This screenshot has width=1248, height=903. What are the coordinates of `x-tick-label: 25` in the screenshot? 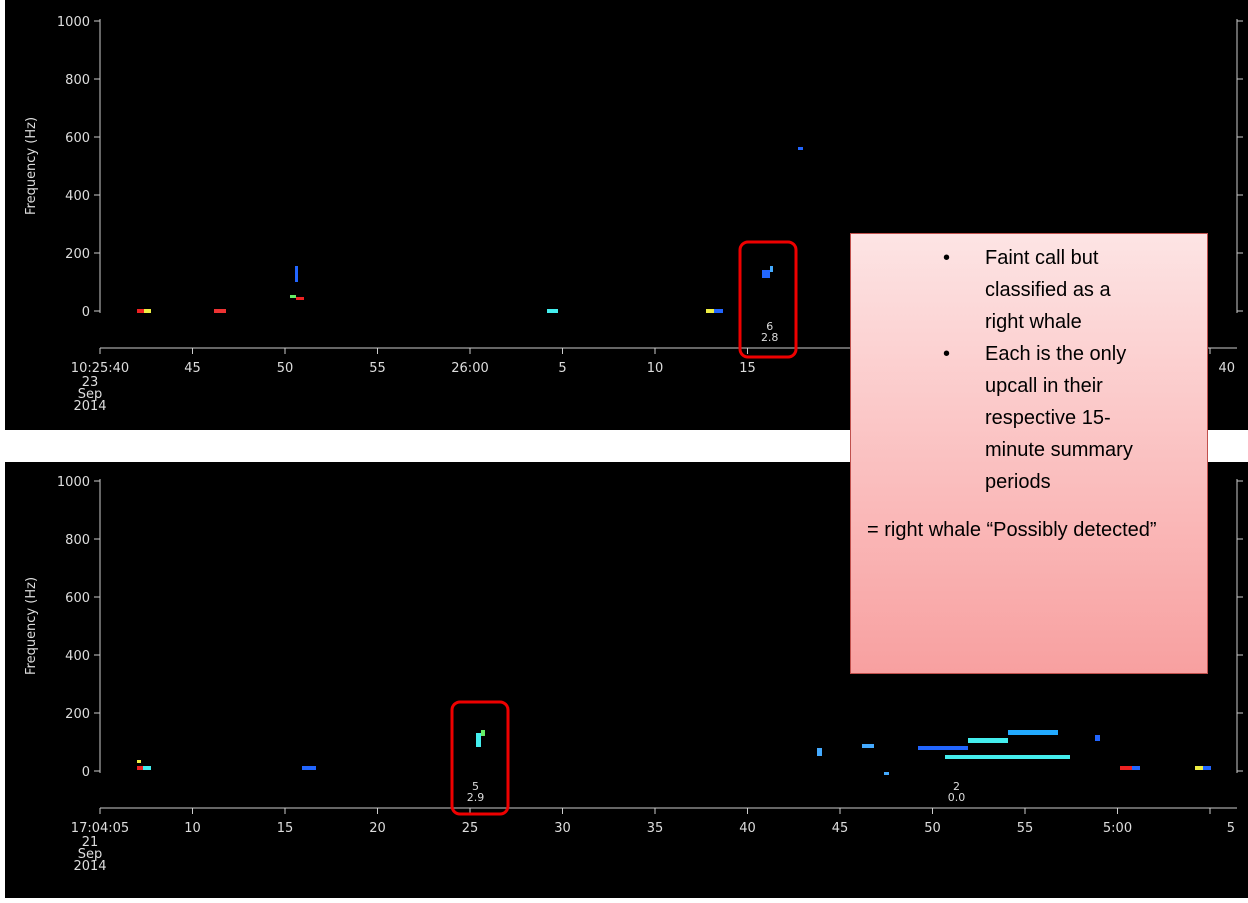 It's located at (470, 828).